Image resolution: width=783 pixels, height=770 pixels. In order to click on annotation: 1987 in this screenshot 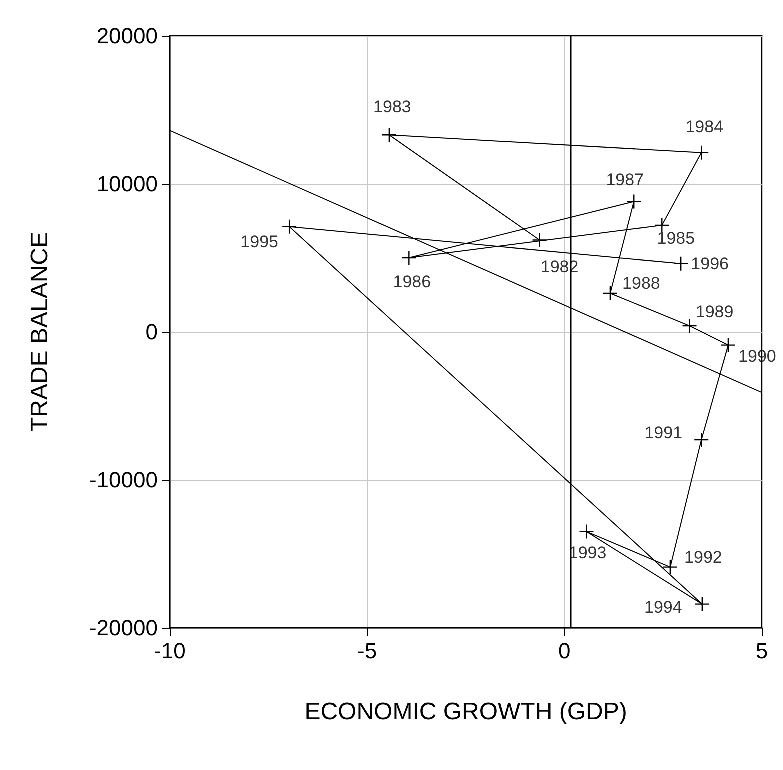, I will do `click(625, 180)`.